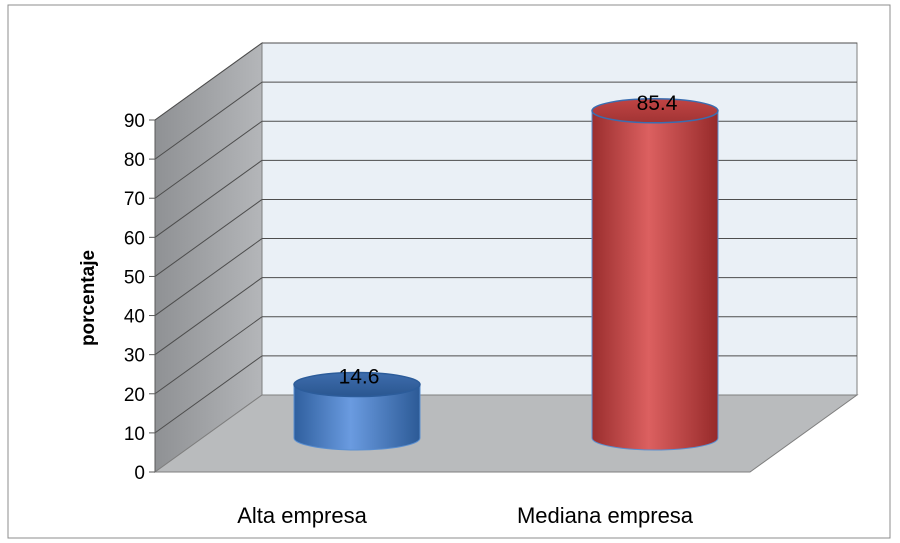 Image resolution: width=900 pixels, height=543 pixels. Describe the element at coordinates (134, 277) in the screenshot. I see `y-tick-label: 50` at that location.